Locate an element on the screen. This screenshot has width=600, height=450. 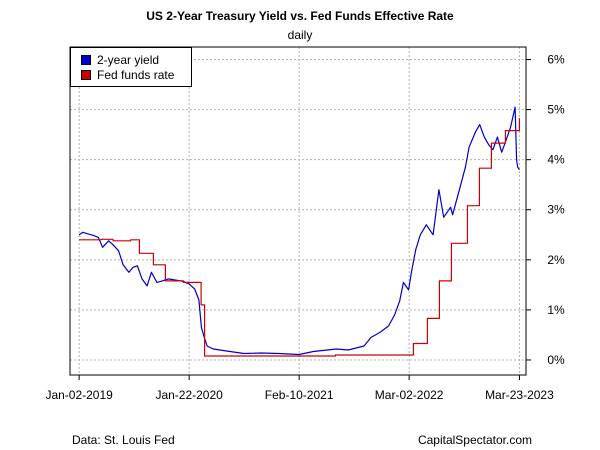
x-tick-label: Feb-10-2021 is located at coordinates (299, 395).